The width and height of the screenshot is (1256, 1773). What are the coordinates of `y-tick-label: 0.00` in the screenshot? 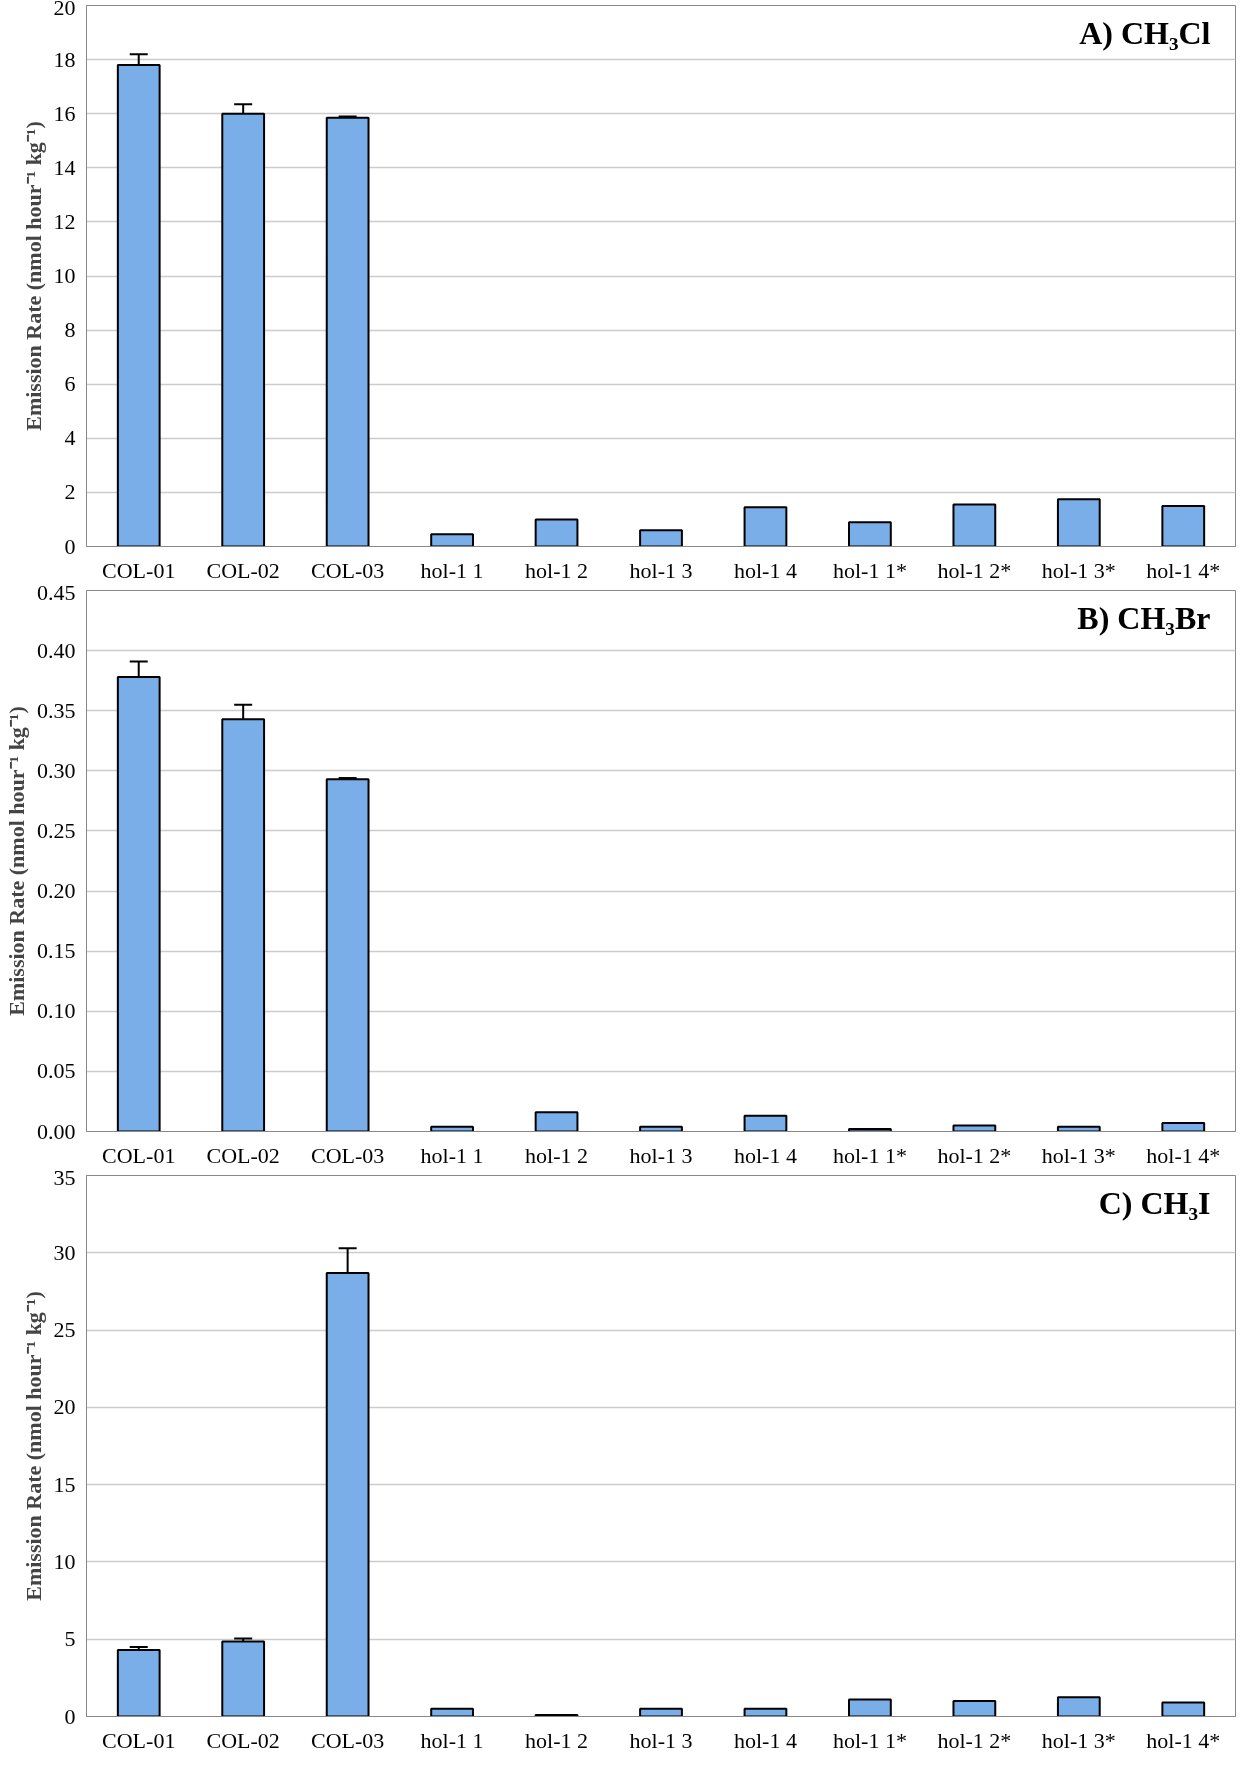 It's located at (56, 1131).